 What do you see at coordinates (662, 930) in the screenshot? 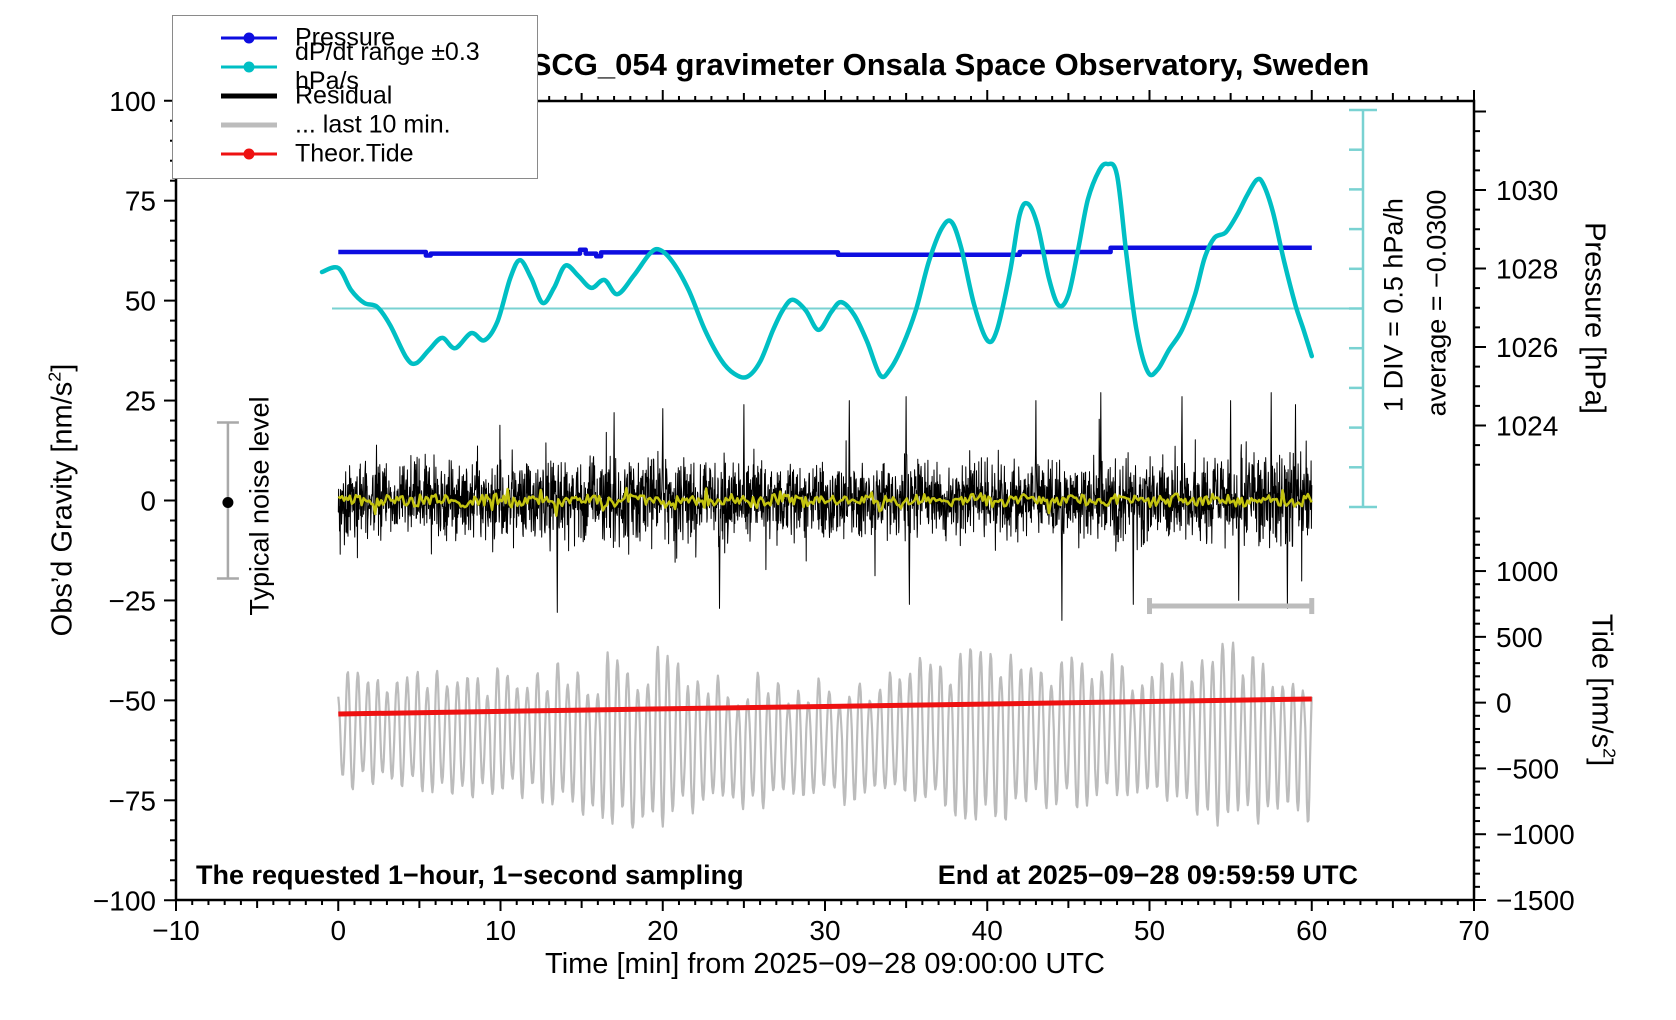
I see `svg-text: 20` at bounding box center [662, 930].